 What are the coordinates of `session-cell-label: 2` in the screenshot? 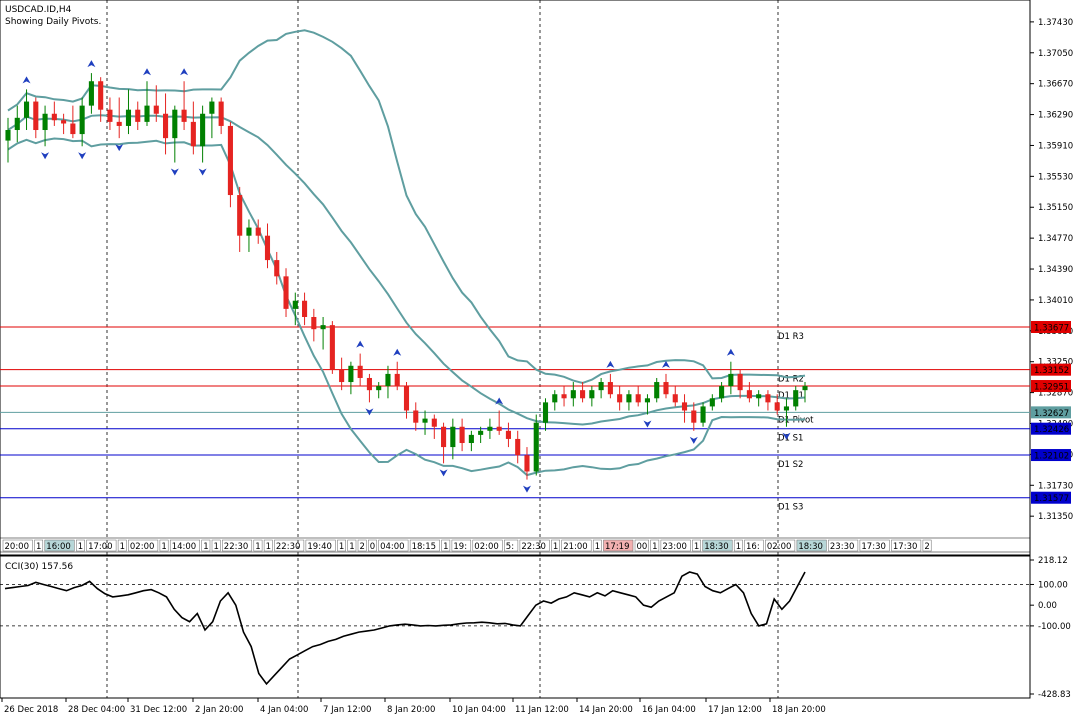 It's located at (362, 547).